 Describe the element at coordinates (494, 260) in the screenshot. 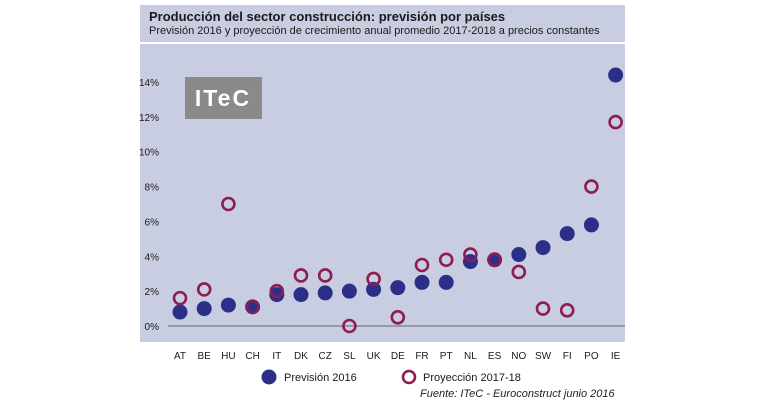

I see `point-proyeccion-ES` at that location.